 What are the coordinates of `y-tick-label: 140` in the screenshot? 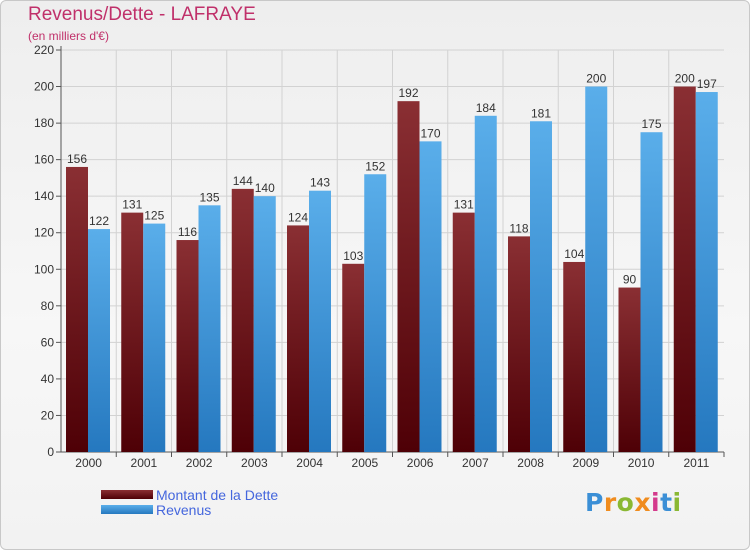 It's located at (44, 196).